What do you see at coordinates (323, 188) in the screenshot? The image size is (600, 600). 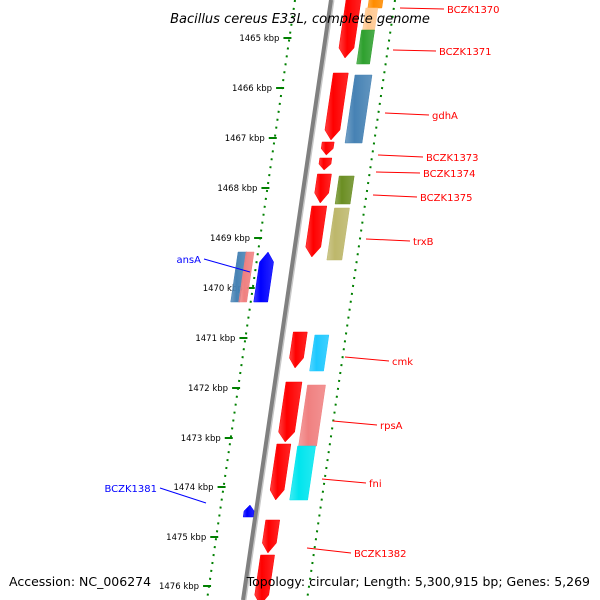 I see `gene-arrow-bczk1375` at bounding box center [323, 188].